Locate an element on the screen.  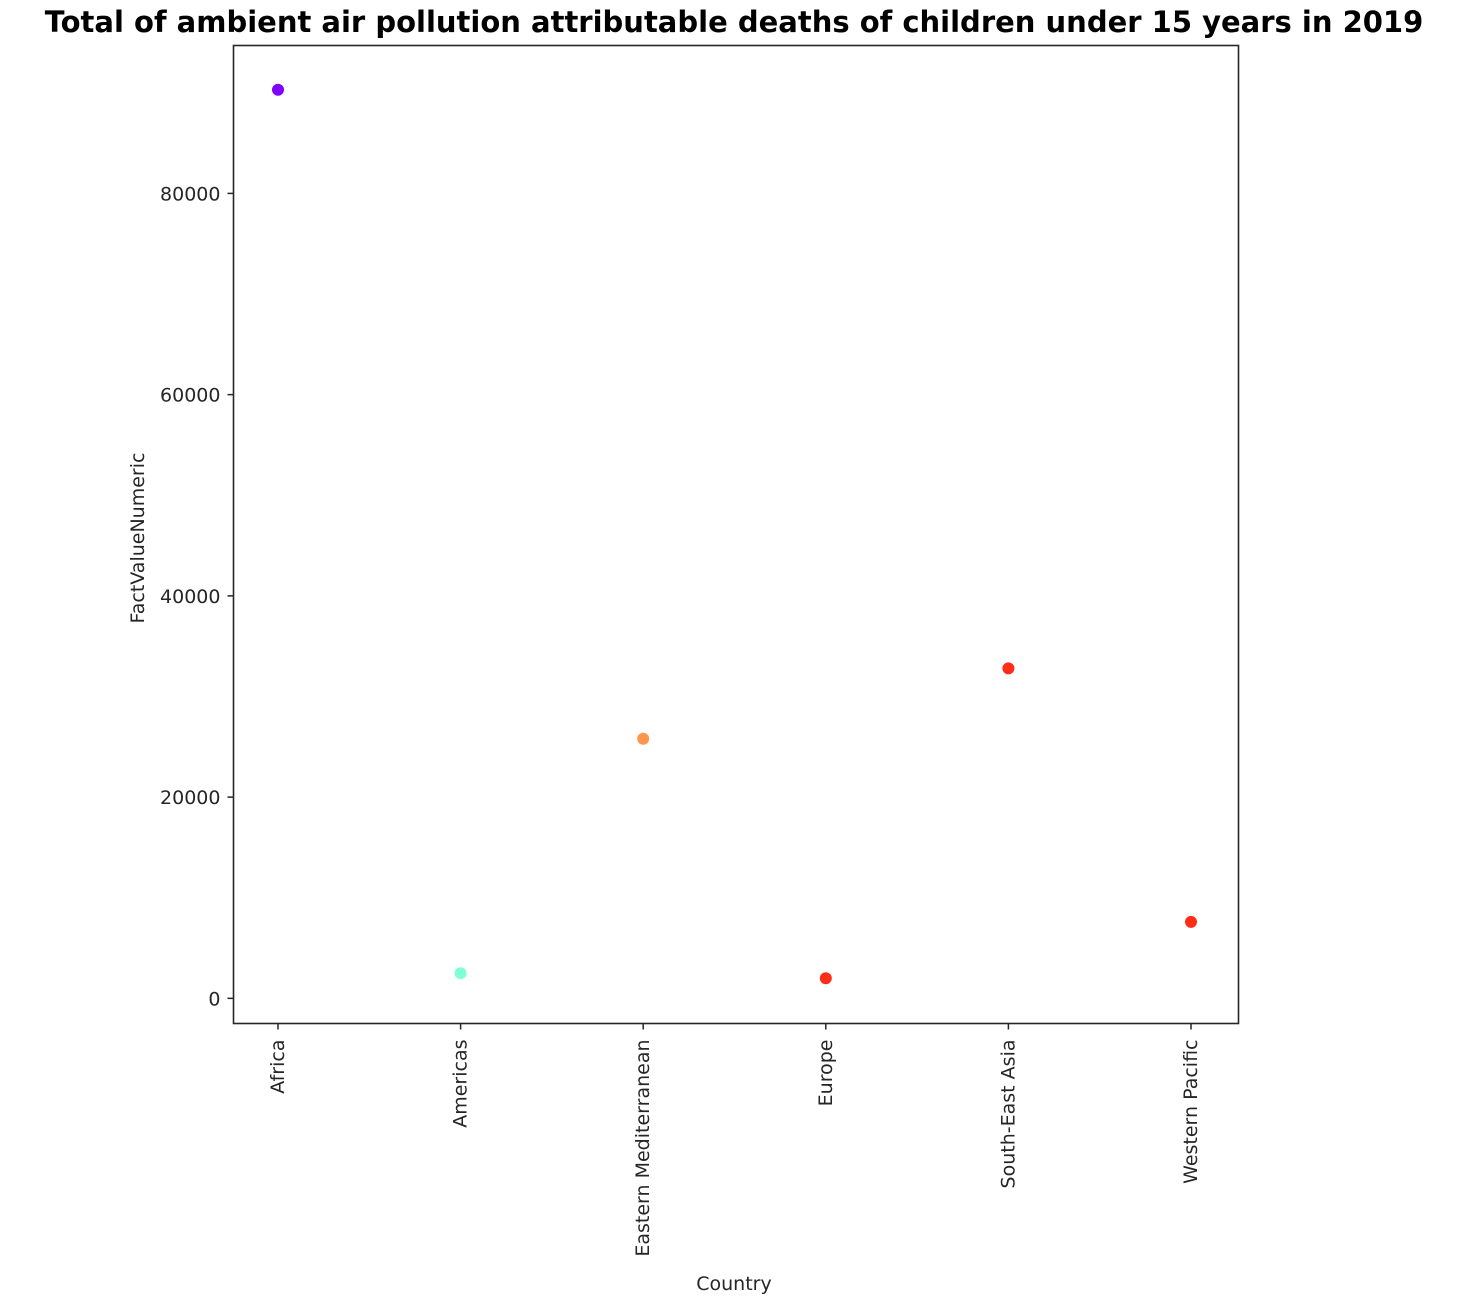
x-tick-label: Americas is located at coordinates (461, 1084).